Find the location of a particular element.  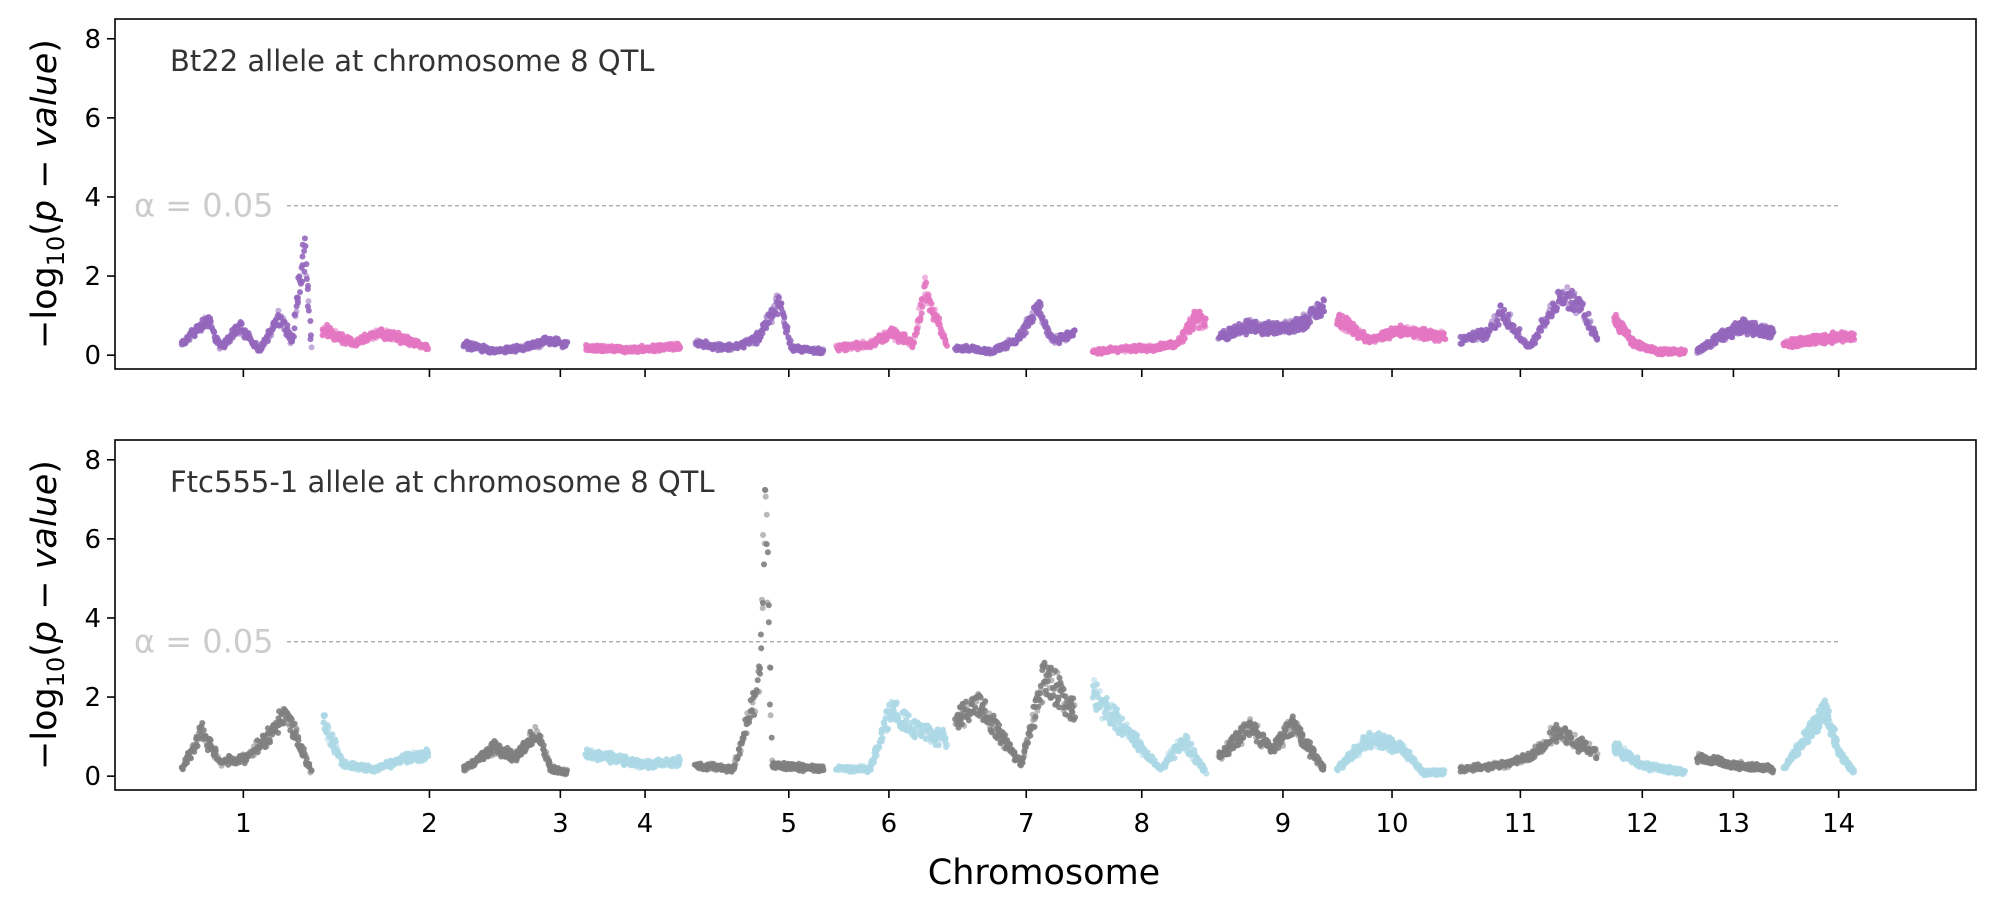

y-tick-label: 4 is located at coordinates (92, 198).